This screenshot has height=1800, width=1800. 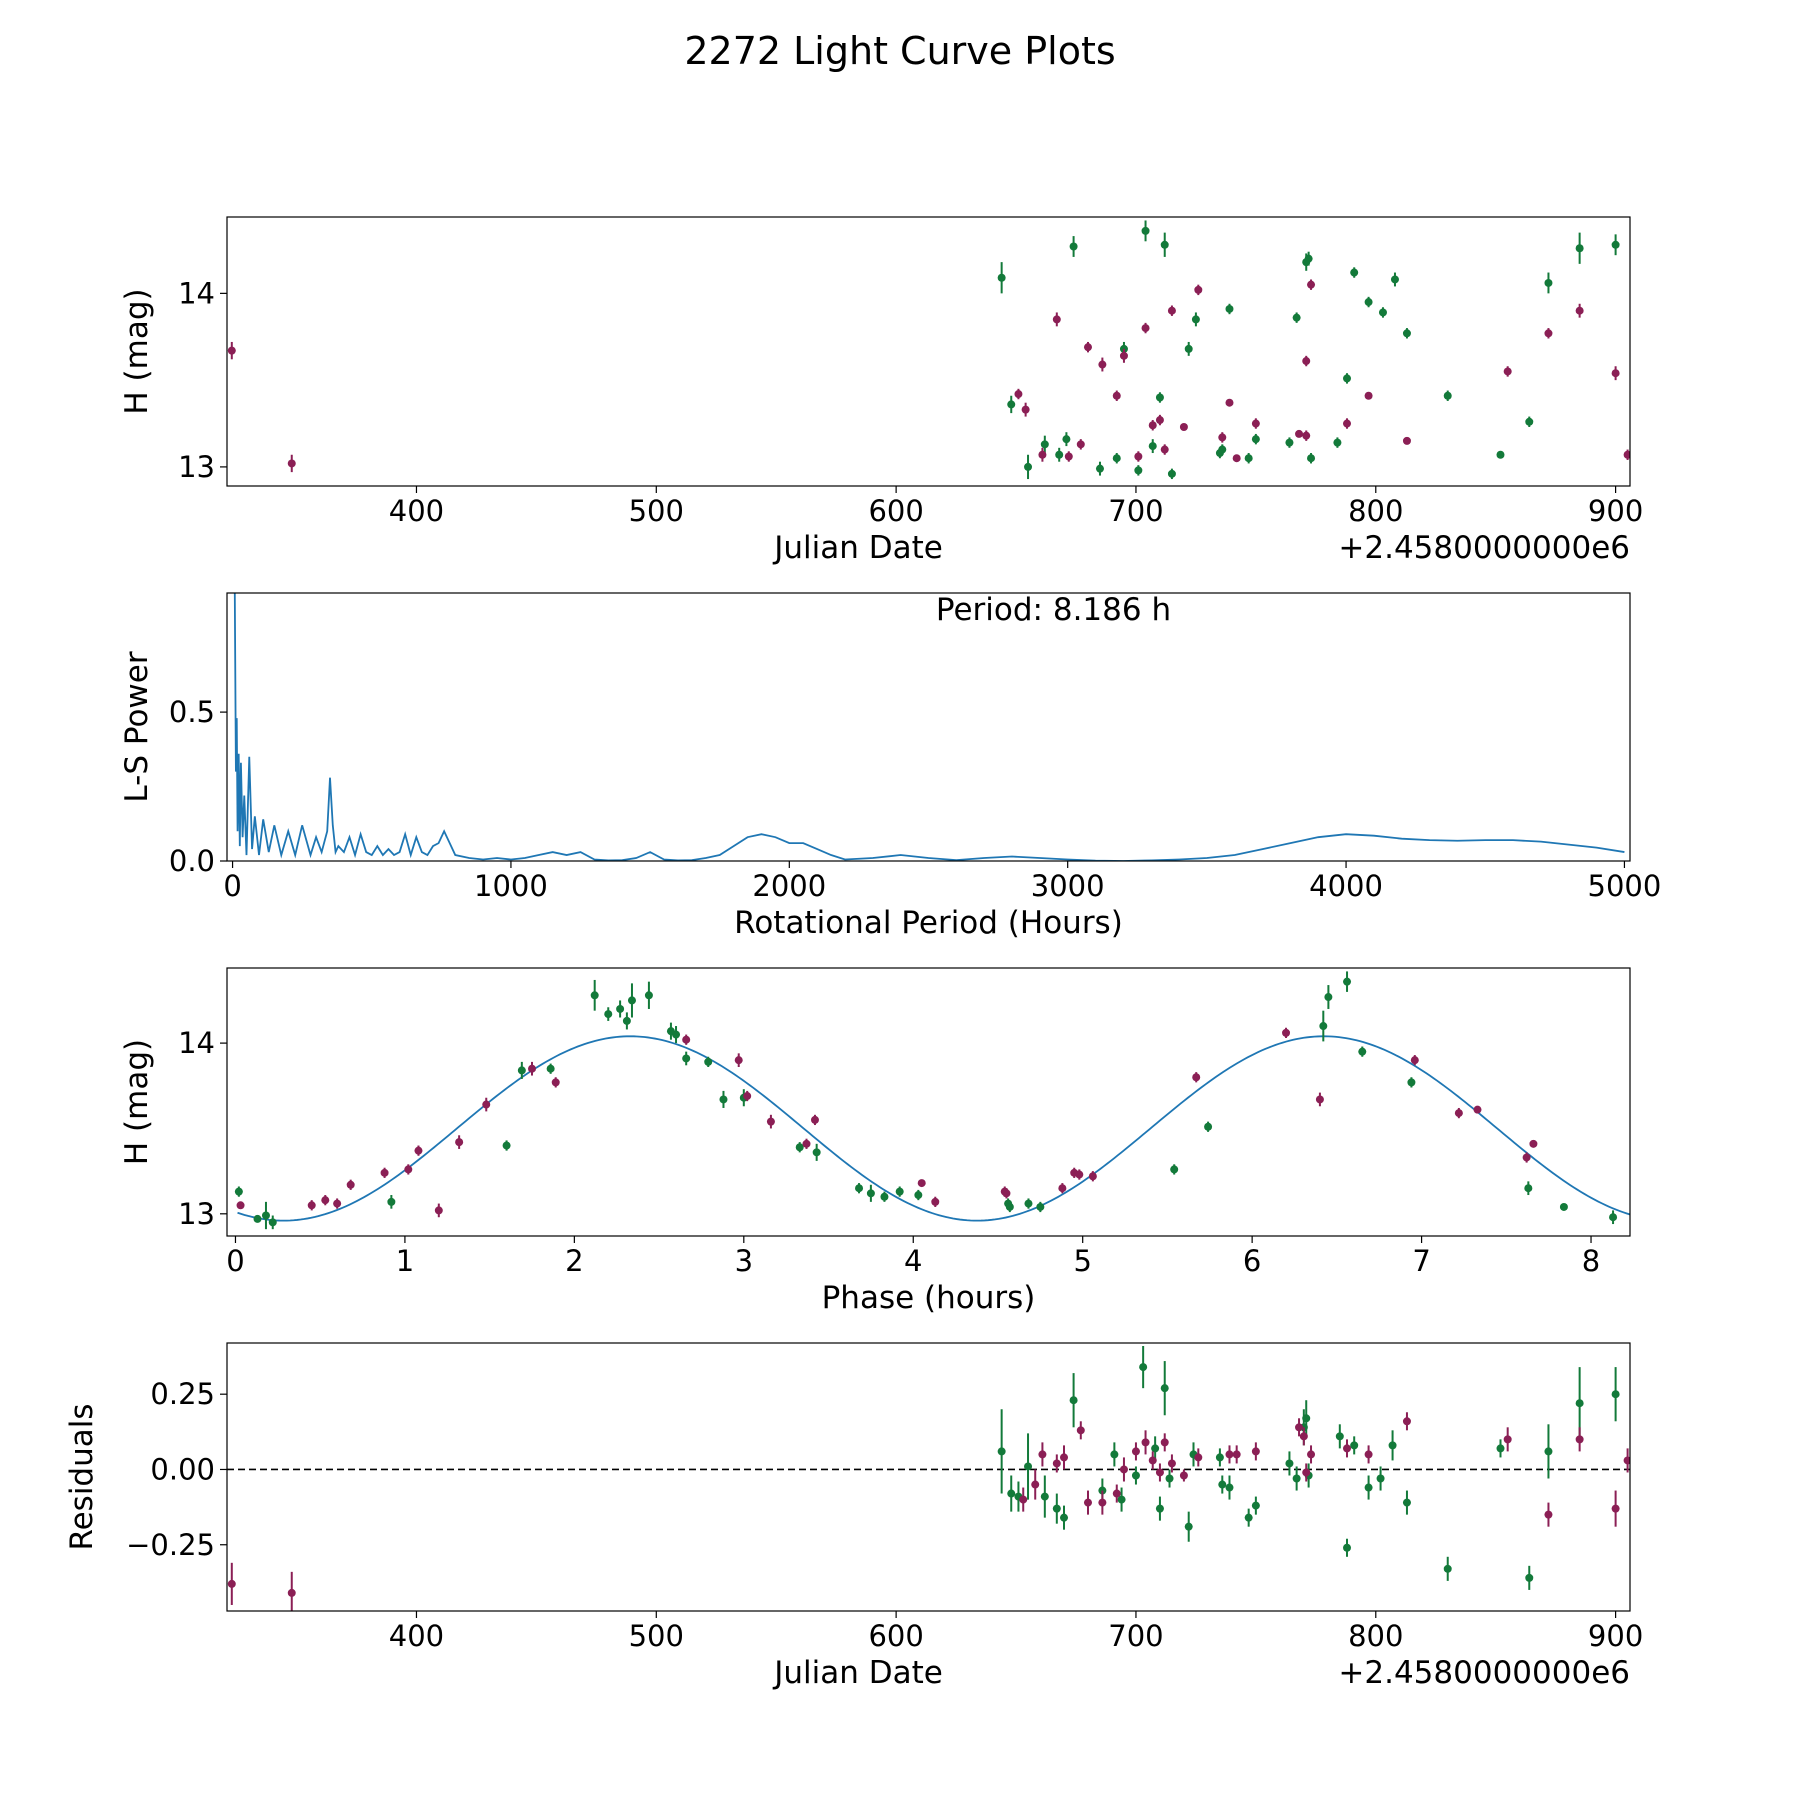 I want to click on y-tick-label: 0.0, so click(x=192, y=861).